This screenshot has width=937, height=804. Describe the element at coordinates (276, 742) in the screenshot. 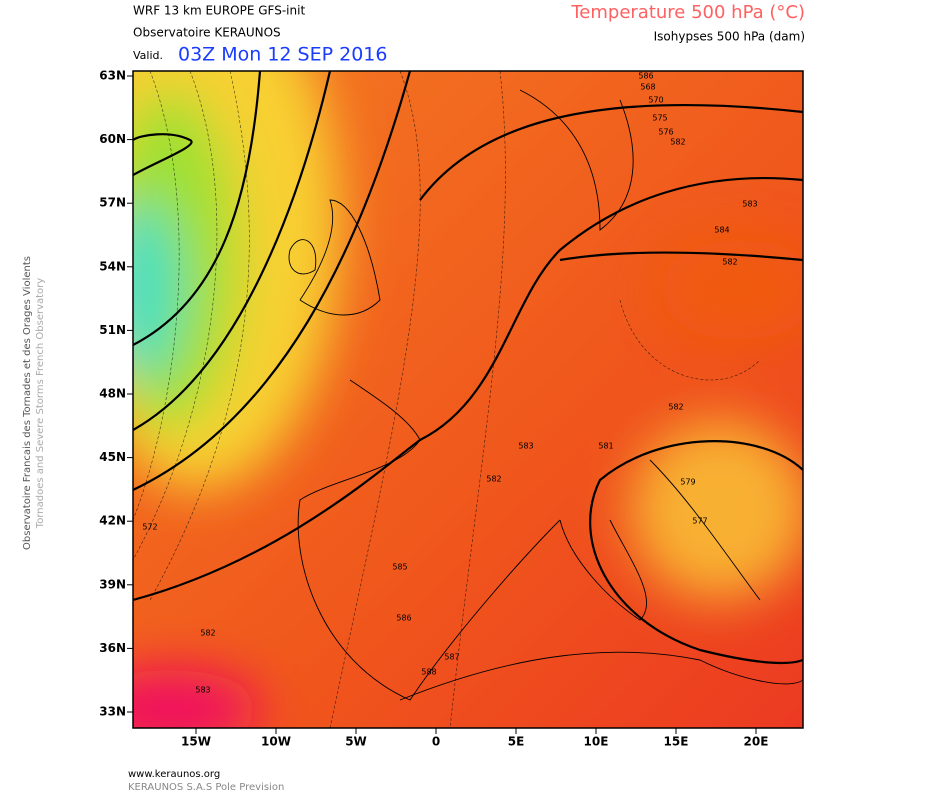

I see `lon-label: 10W` at that location.